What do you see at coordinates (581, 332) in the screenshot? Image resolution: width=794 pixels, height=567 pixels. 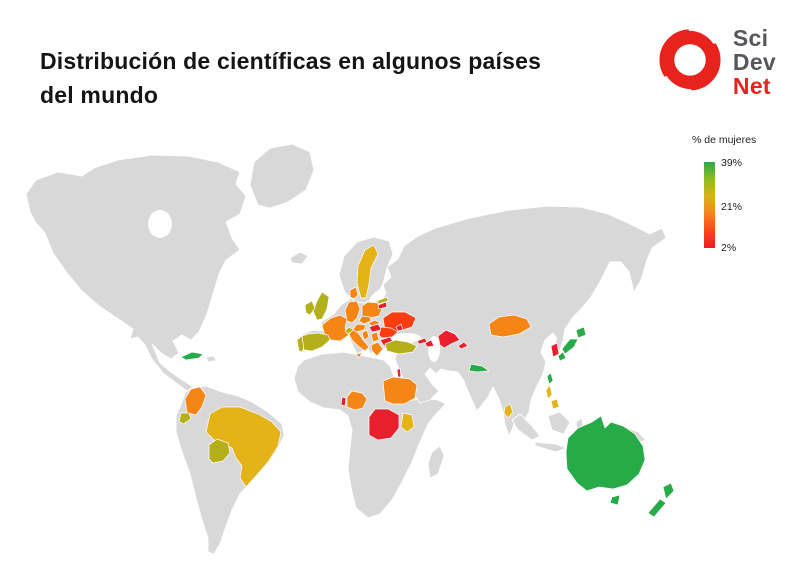 I see `country-japan-hokkaido` at bounding box center [581, 332].